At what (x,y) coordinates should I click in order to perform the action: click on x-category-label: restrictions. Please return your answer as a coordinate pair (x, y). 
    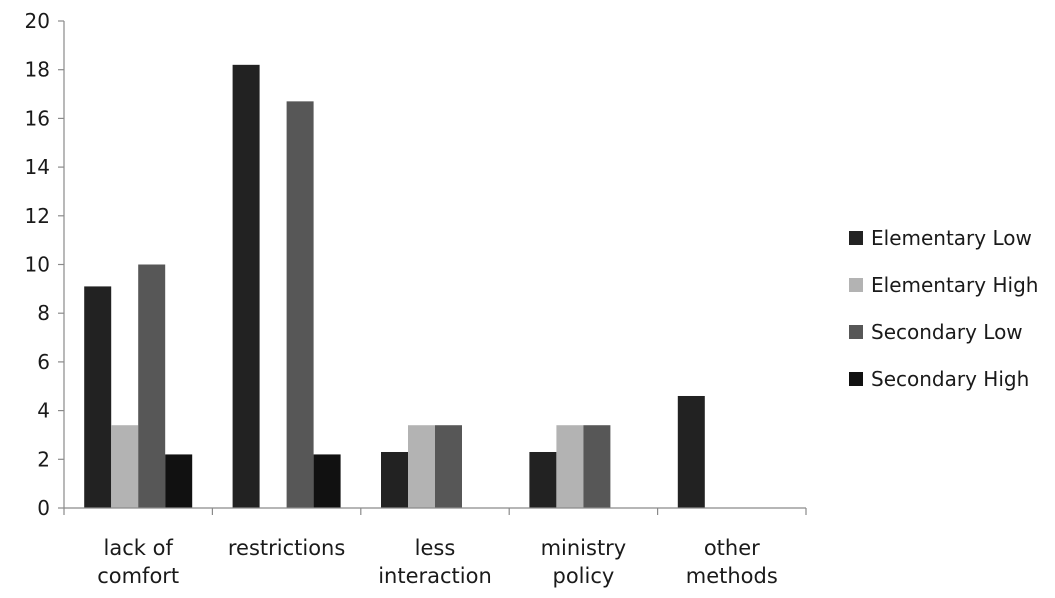
    Looking at the image, I should click on (286, 548).